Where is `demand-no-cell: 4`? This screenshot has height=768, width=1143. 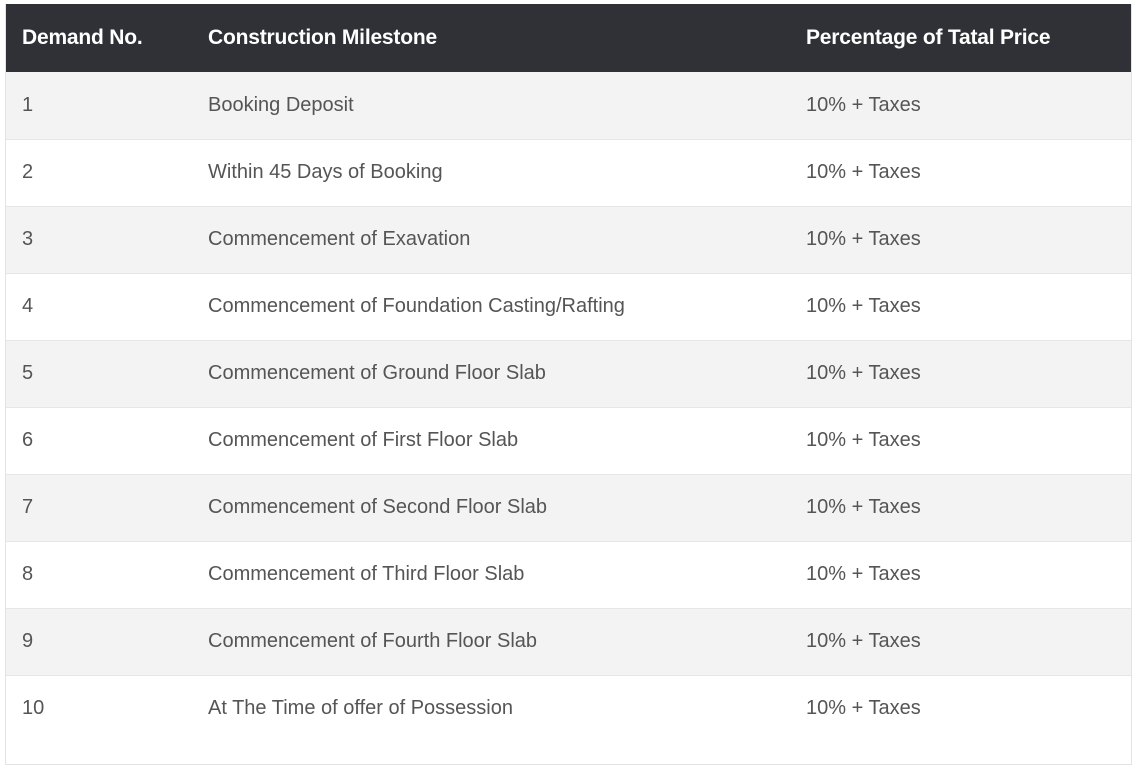
demand-no-cell: 4 is located at coordinates (28, 306).